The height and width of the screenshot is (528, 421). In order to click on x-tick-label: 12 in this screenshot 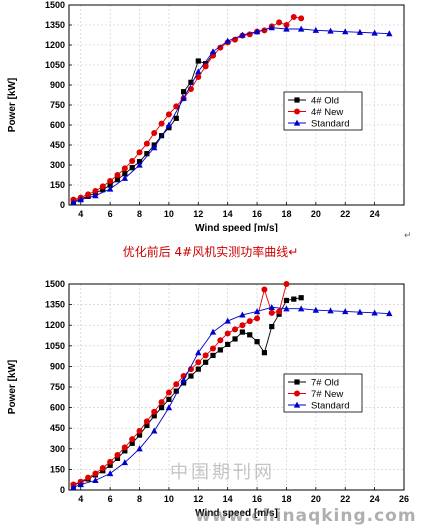, I will do `click(198, 214)`.